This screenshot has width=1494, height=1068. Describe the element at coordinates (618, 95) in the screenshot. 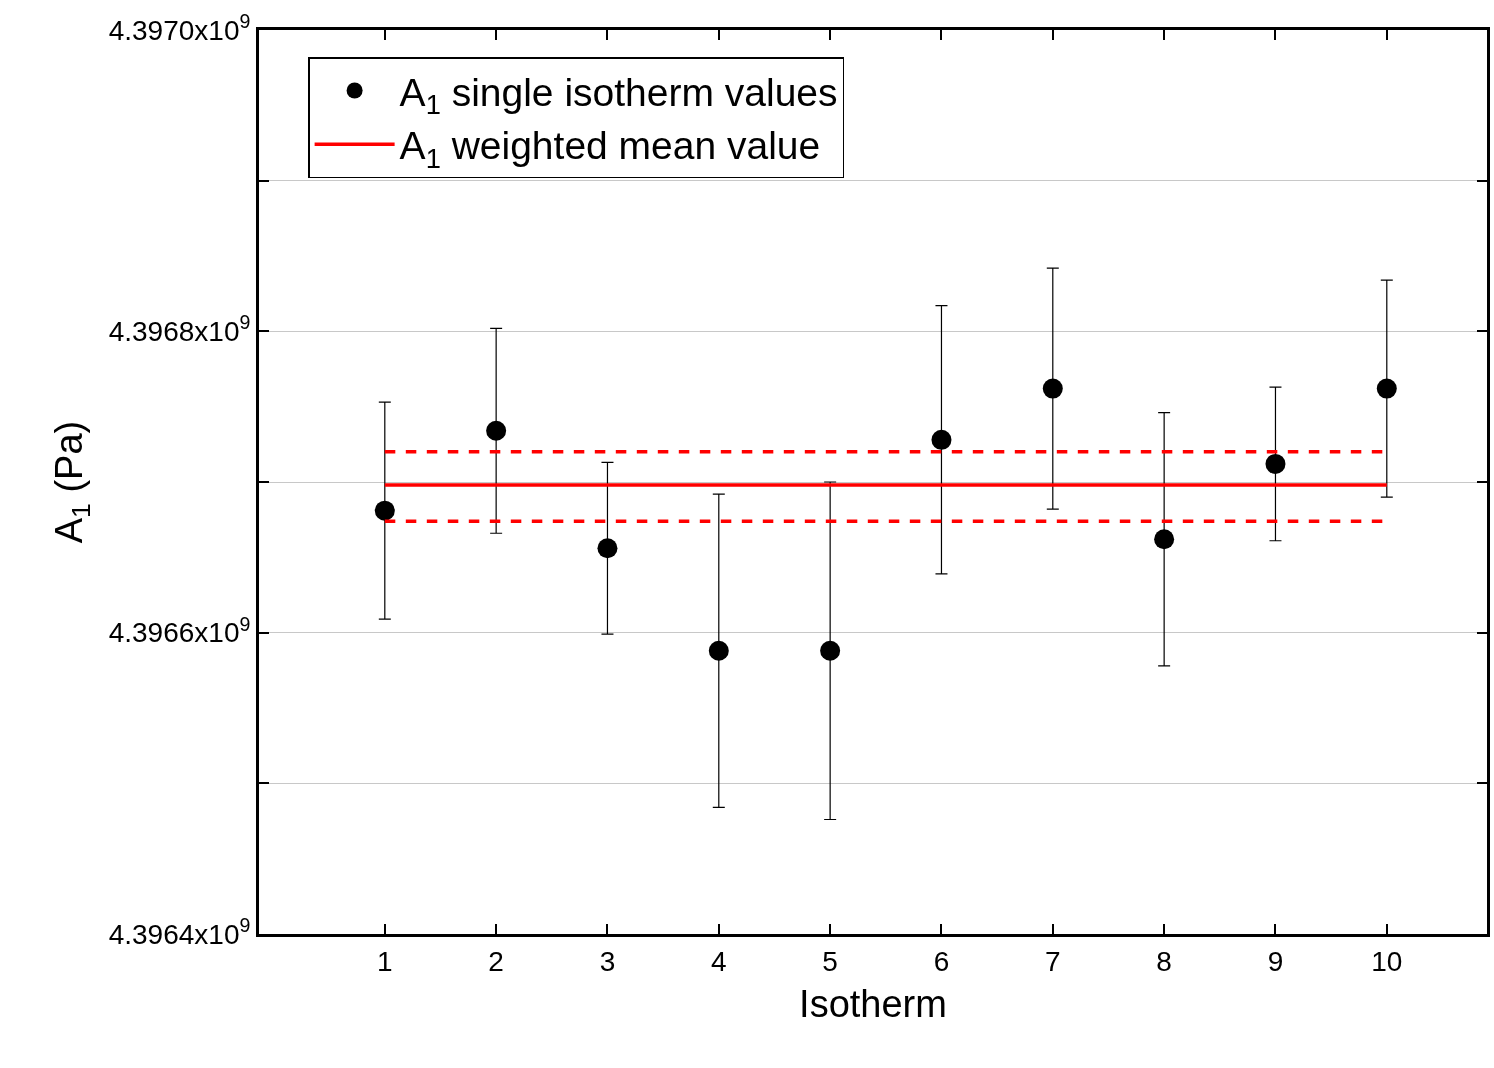

I see `legend-label: A$_{1}$ single isotherm values` at that location.